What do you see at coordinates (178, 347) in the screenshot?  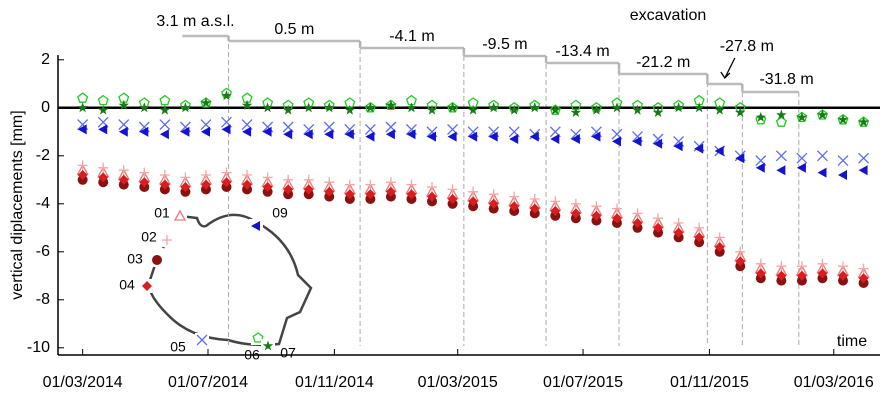 I see `legend-label: 05` at bounding box center [178, 347].